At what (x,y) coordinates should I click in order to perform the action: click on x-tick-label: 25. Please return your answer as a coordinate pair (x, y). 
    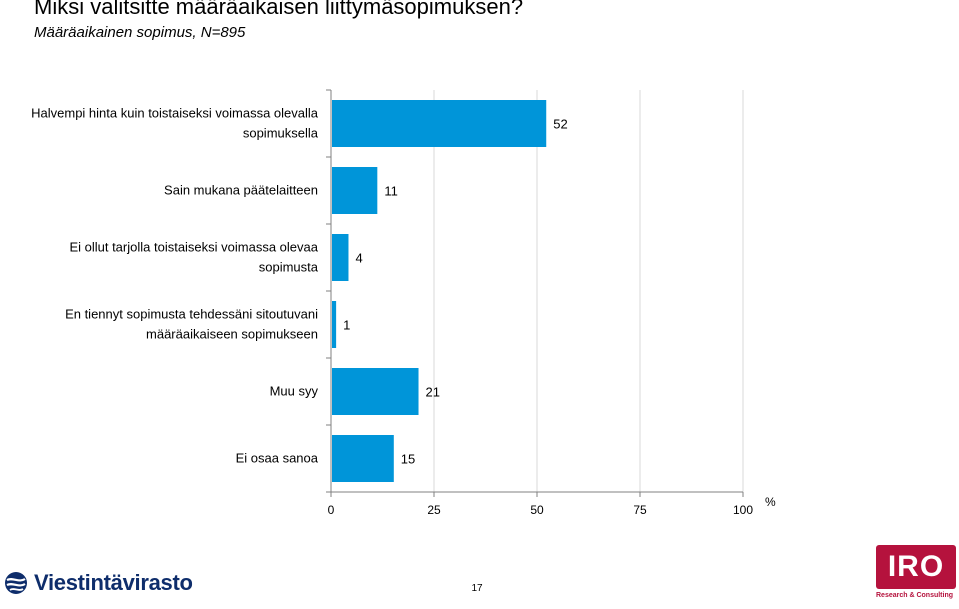
    Looking at the image, I should click on (434, 510).